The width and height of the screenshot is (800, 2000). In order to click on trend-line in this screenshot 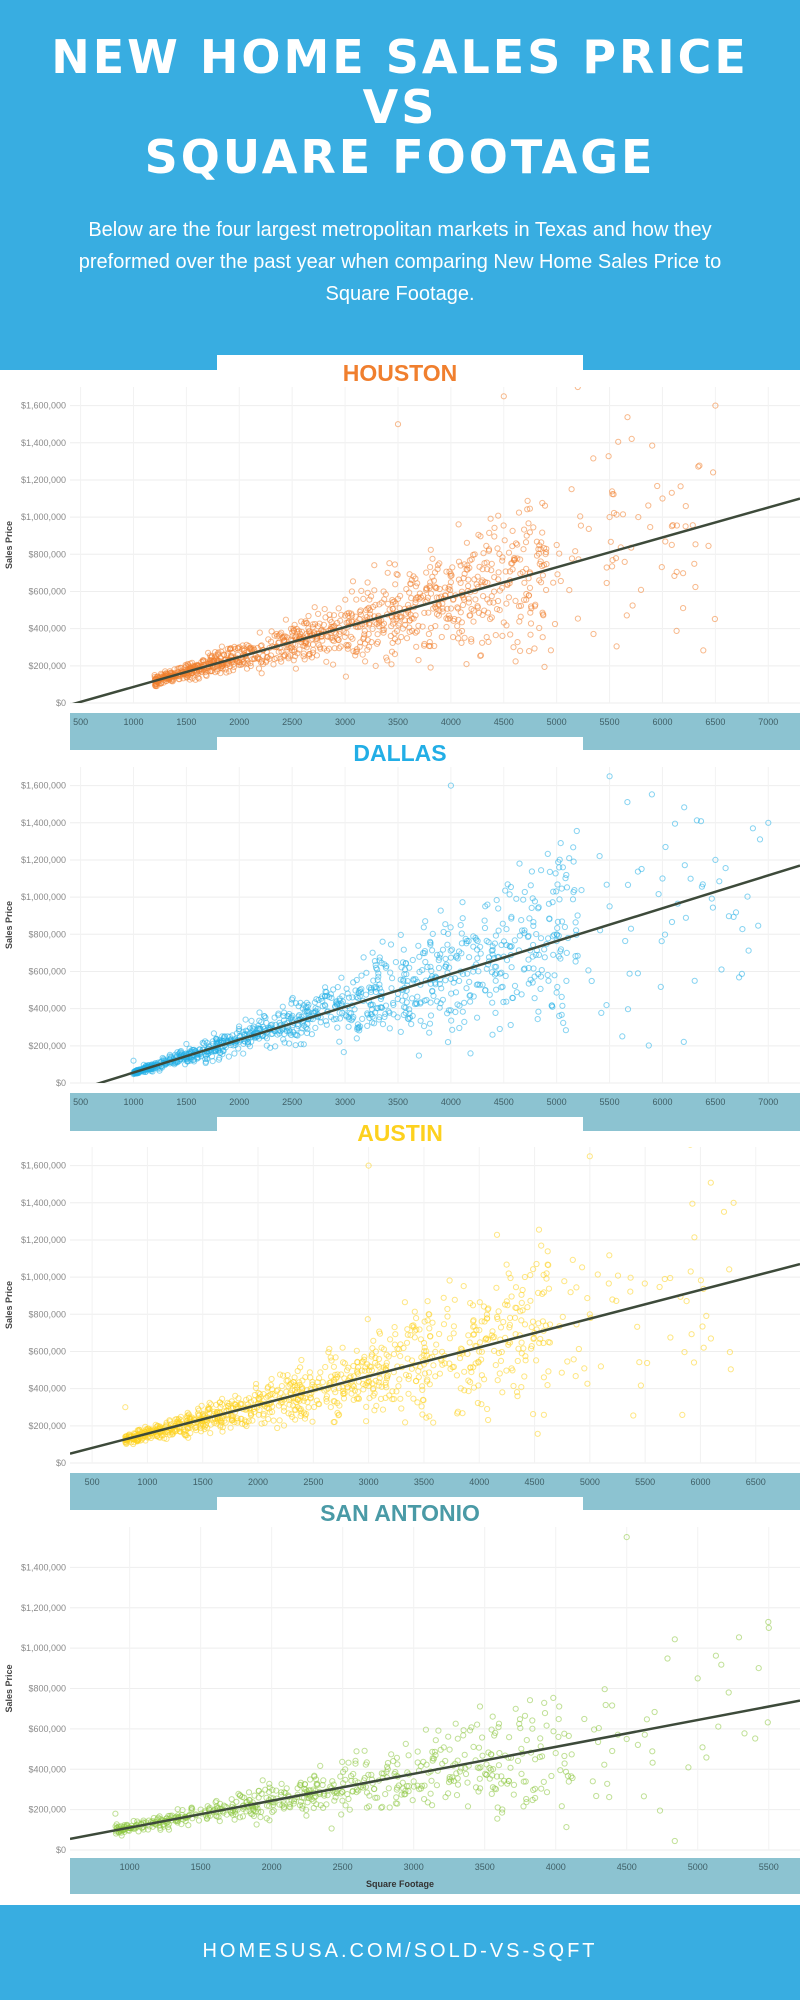, I will do `click(435, 1770)`.